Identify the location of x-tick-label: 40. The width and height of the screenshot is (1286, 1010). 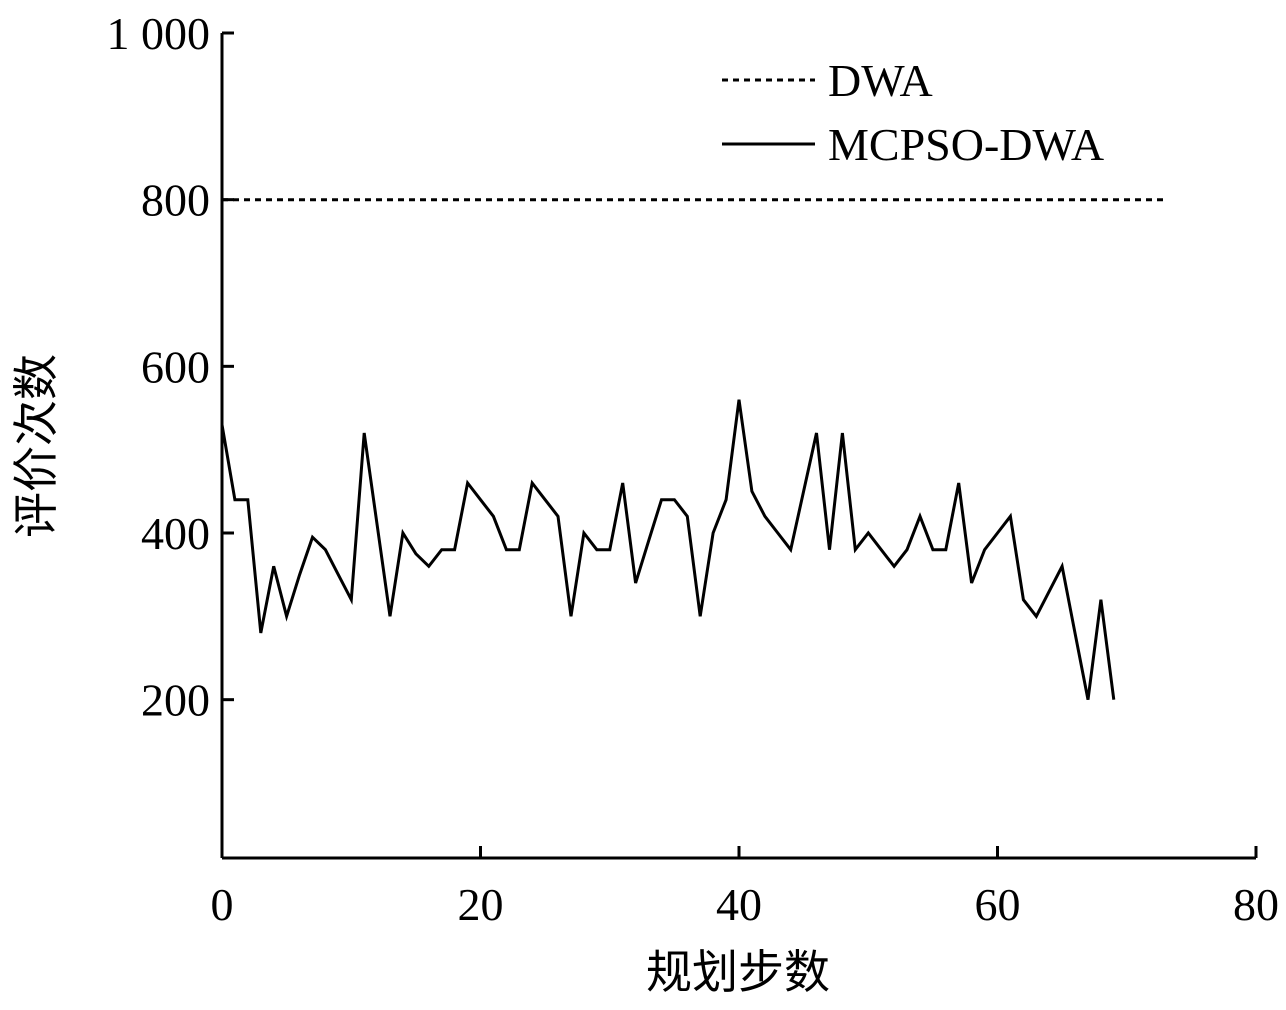
(739, 904).